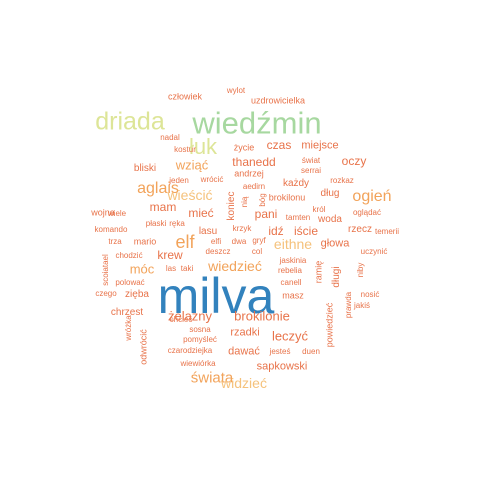 The height and width of the screenshot is (480, 480). Describe the element at coordinates (216, 241) in the screenshot. I see `cloud-word: elfi` at that location.